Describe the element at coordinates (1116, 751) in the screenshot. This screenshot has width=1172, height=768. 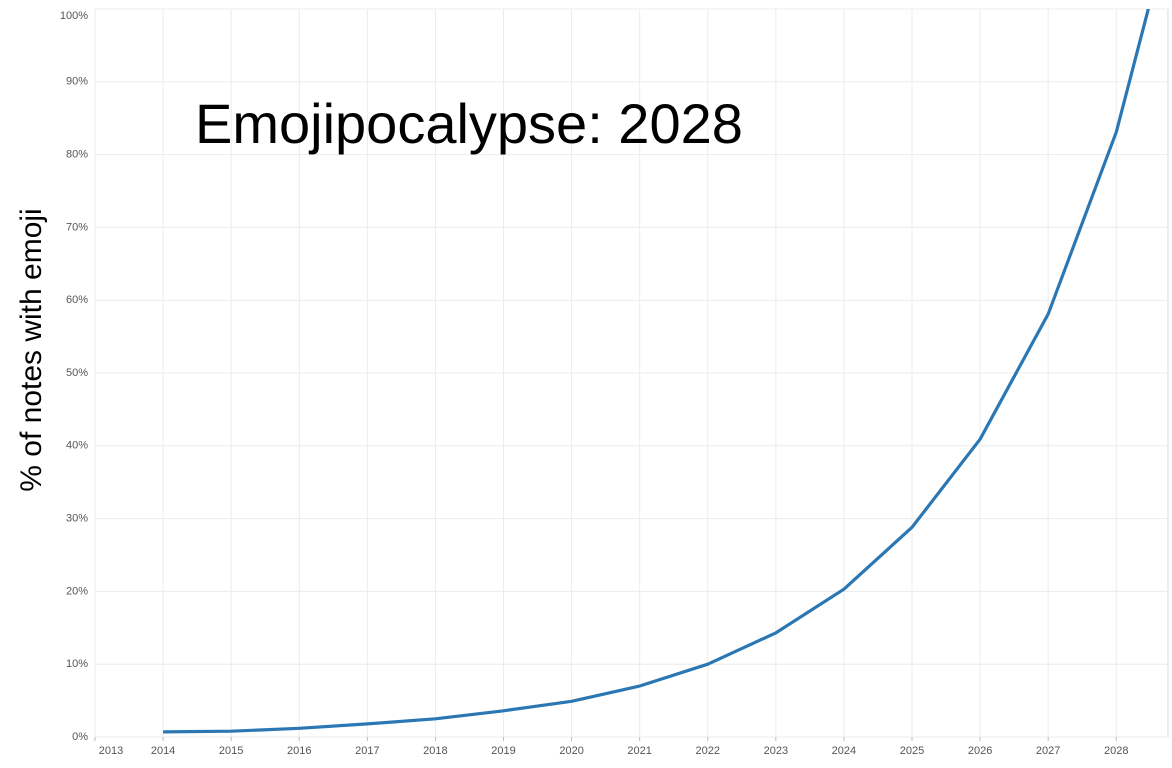
I see `x-tick-label: 2028` at that location.